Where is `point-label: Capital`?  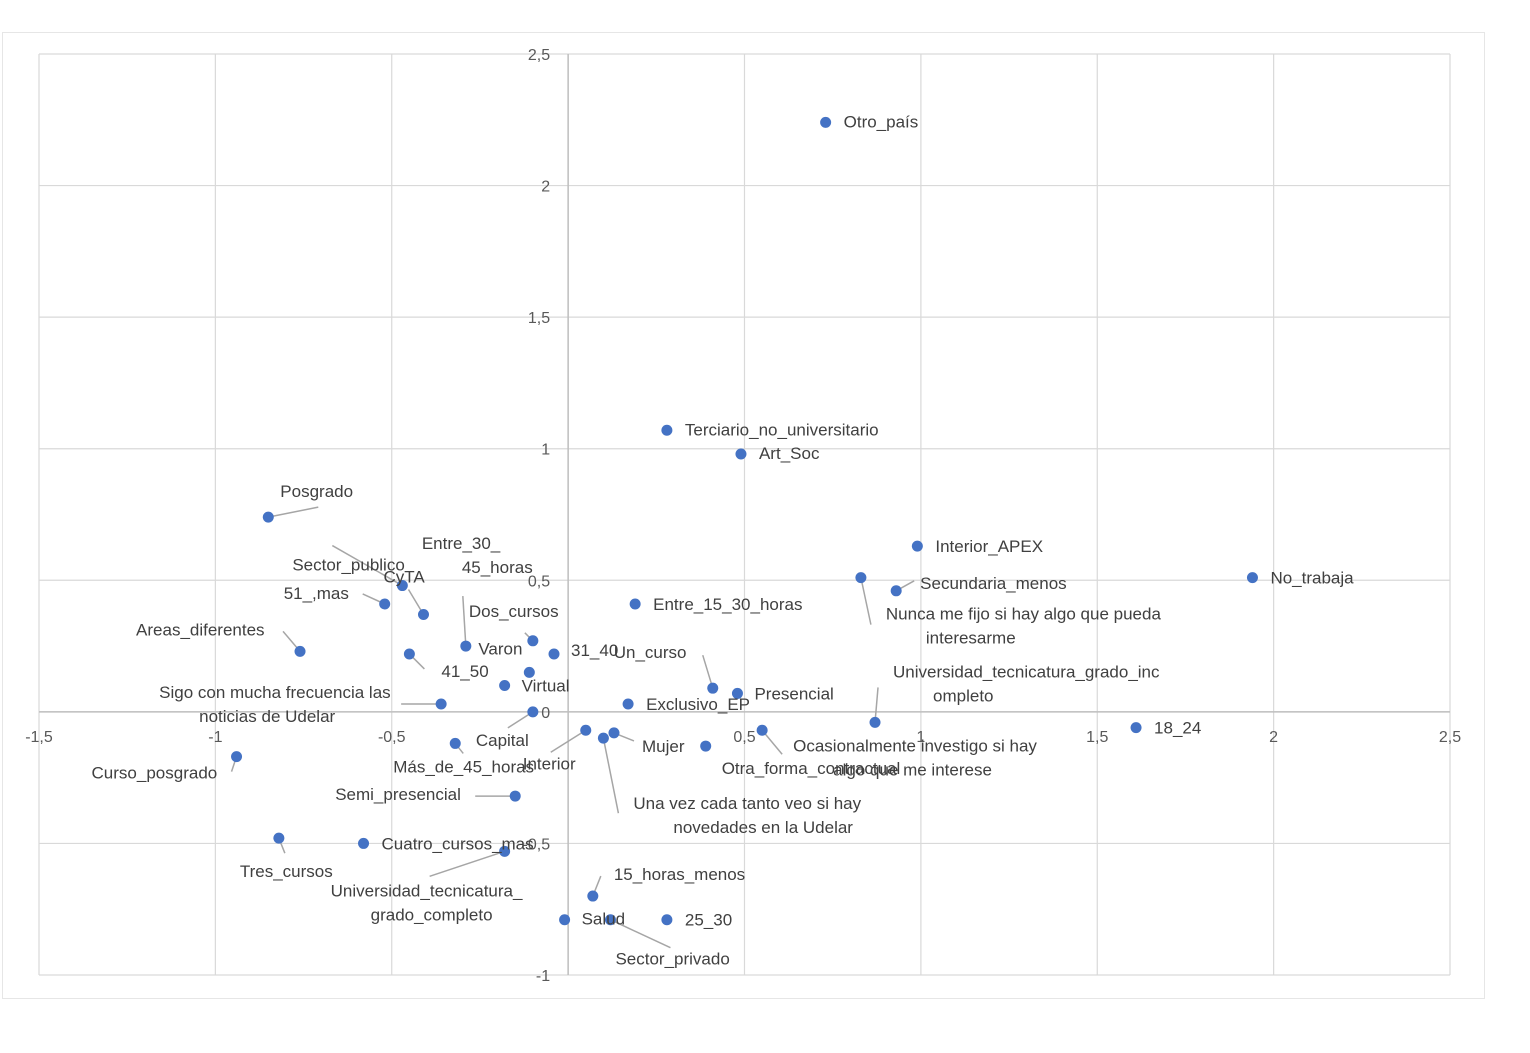 point-label: Capital is located at coordinates (502, 740).